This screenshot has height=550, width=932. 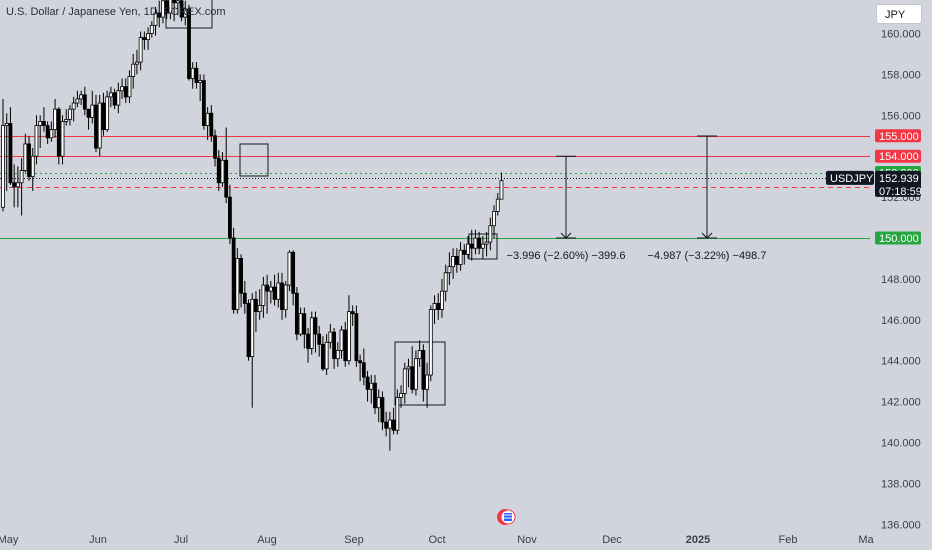 What do you see at coordinates (254, 160) in the screenshot?
I see `annotation-box` at bounding box center [254, 160].